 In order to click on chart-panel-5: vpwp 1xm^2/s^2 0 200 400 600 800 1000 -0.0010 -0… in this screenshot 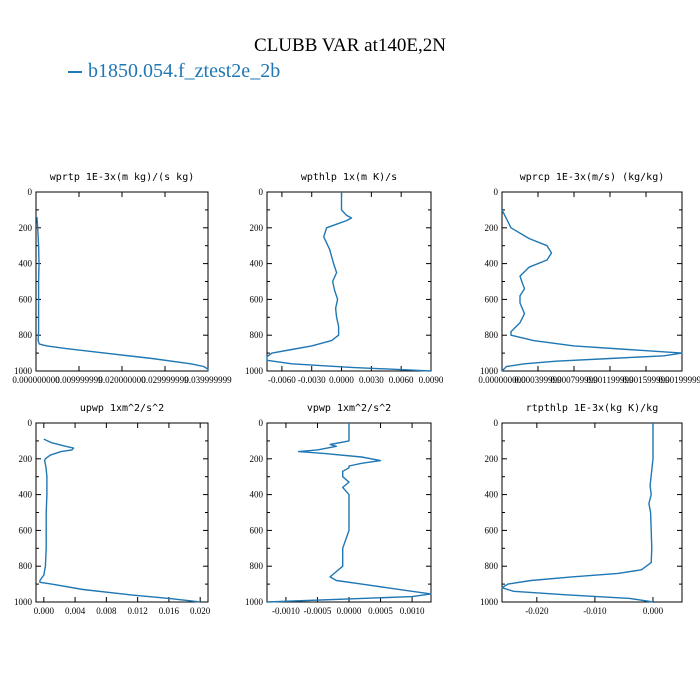, I will do `click(338, 509)`.